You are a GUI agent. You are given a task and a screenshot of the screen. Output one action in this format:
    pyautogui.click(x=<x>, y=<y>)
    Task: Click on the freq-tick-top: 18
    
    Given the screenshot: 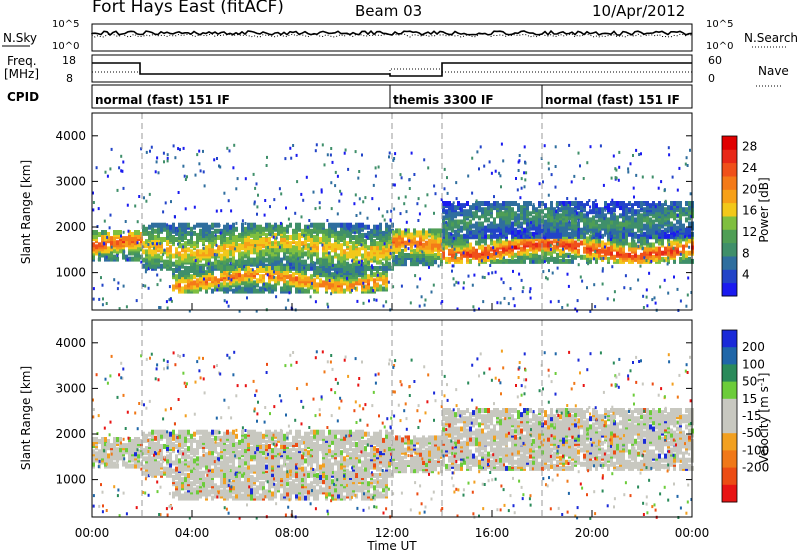 What is the action you would take?
    pyautogui.click(x=69, y=60)
    